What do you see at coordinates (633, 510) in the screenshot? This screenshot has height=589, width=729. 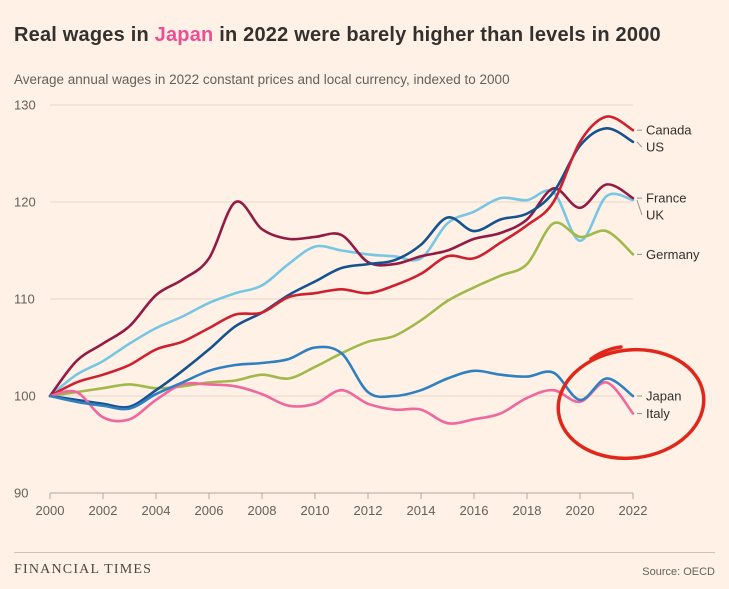 I see `x-tick-label-2022: 2022` at bounding box center [633, 510].